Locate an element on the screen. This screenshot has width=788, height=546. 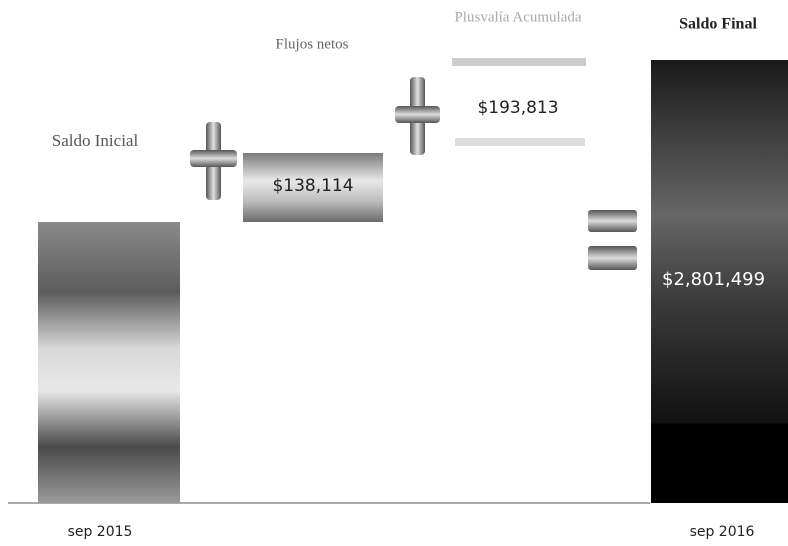
end-date: sep 2016 is located at coordinates (722, 532).